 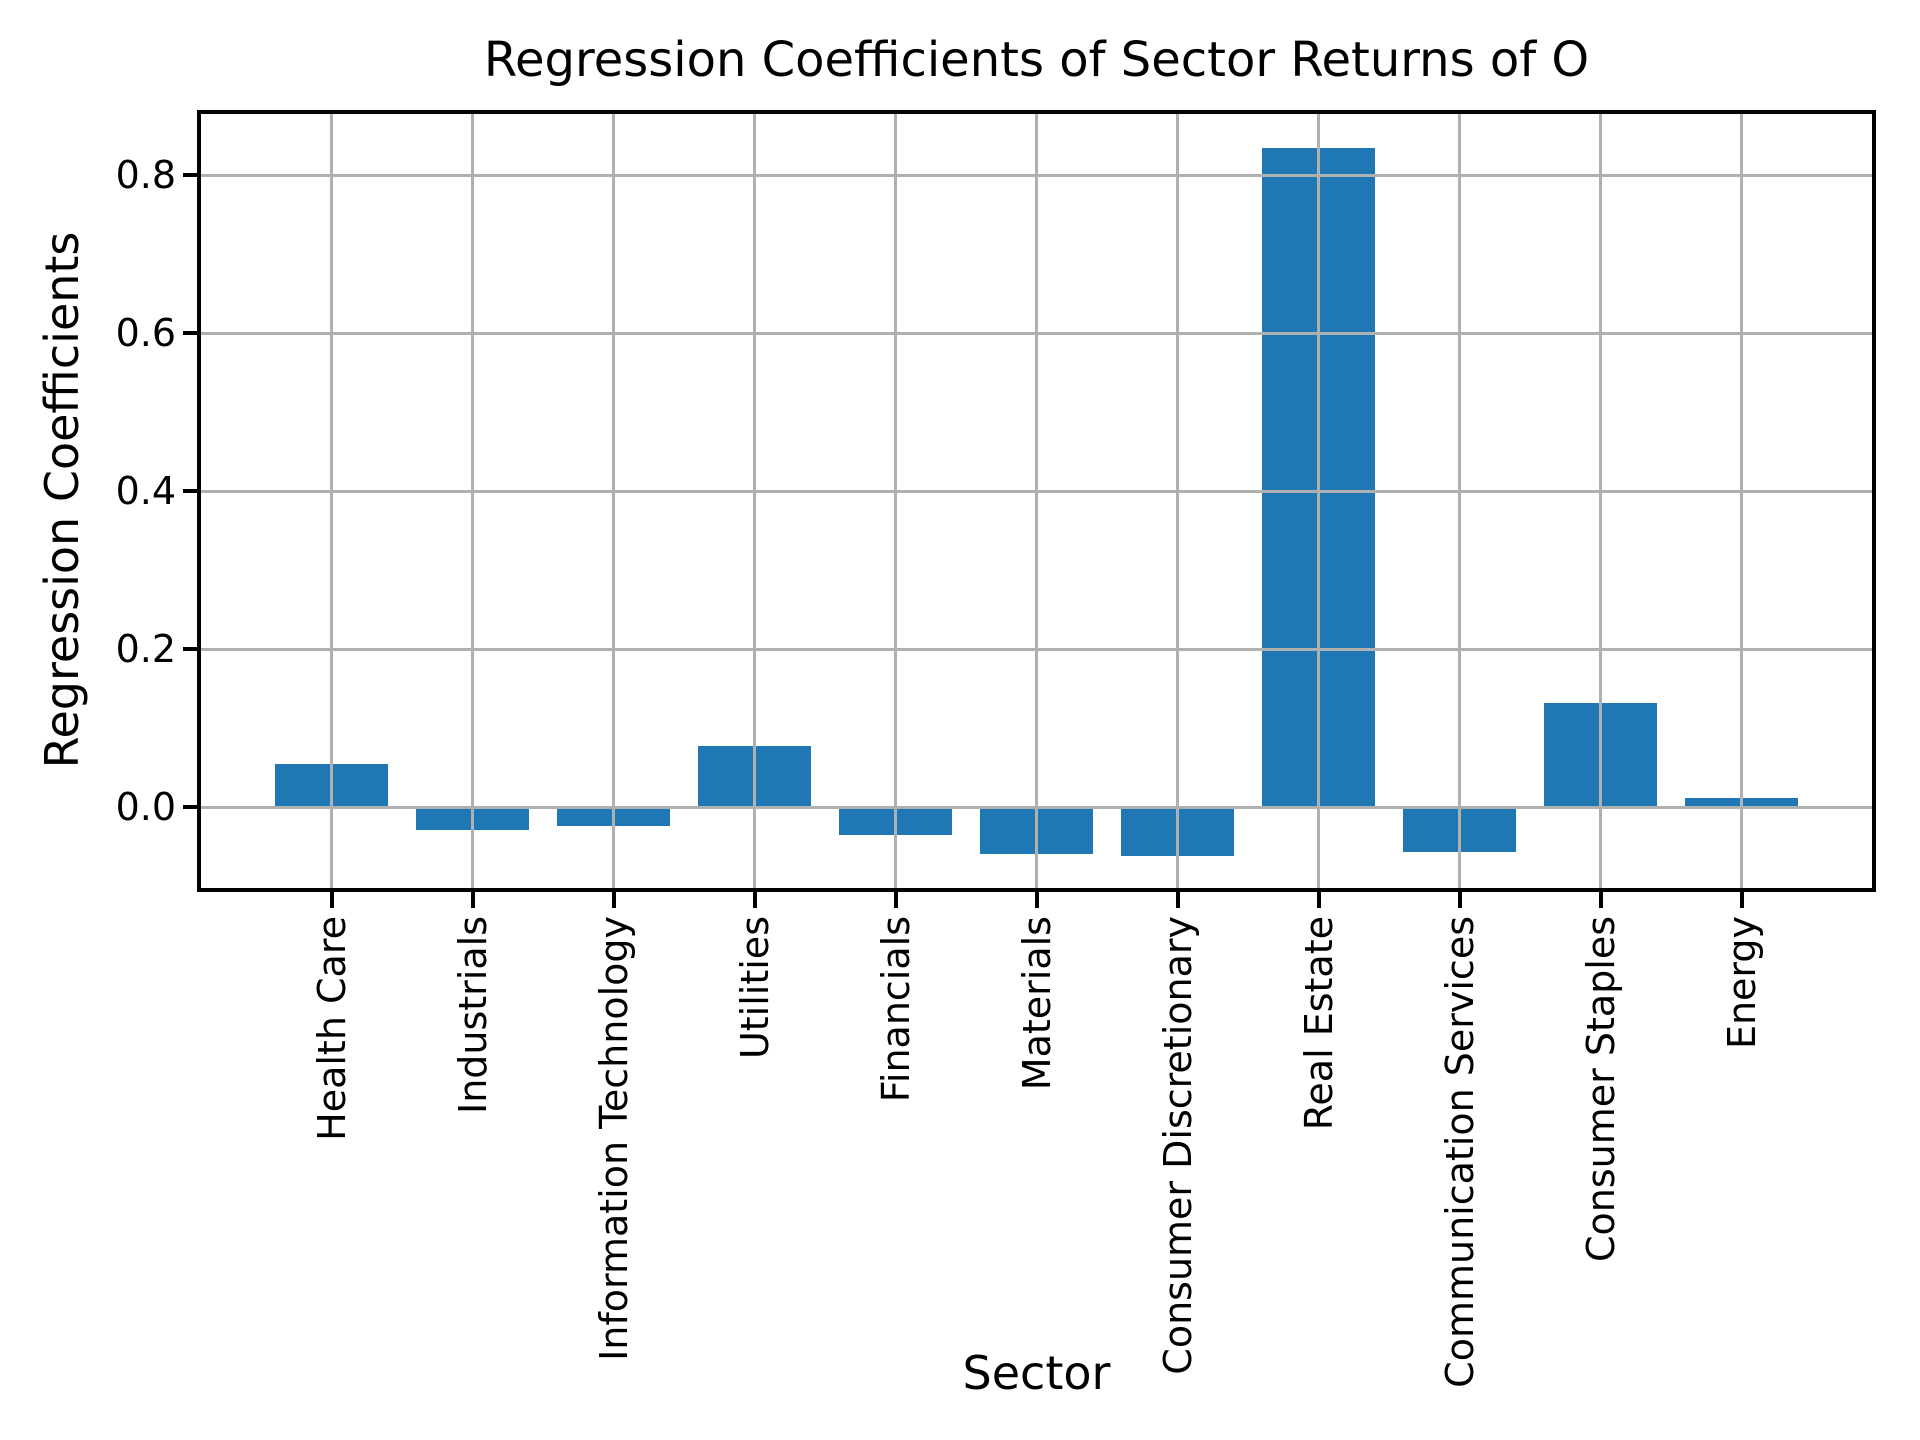 I want to click on y-tick-label: 0.4, so click(x=145, y=491).